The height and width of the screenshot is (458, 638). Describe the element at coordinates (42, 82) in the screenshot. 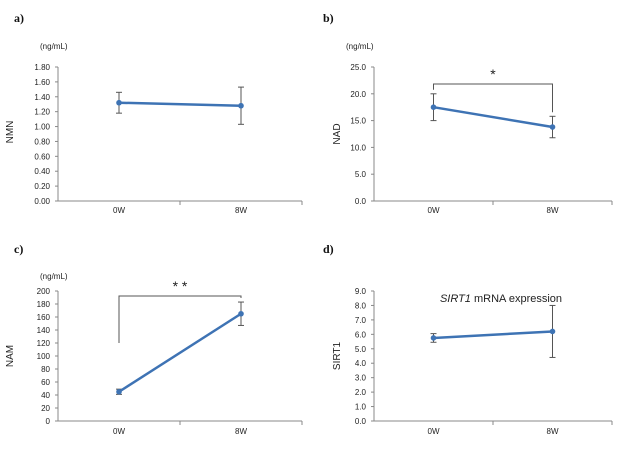

I see `y-tick-label: 1.60` at that location.